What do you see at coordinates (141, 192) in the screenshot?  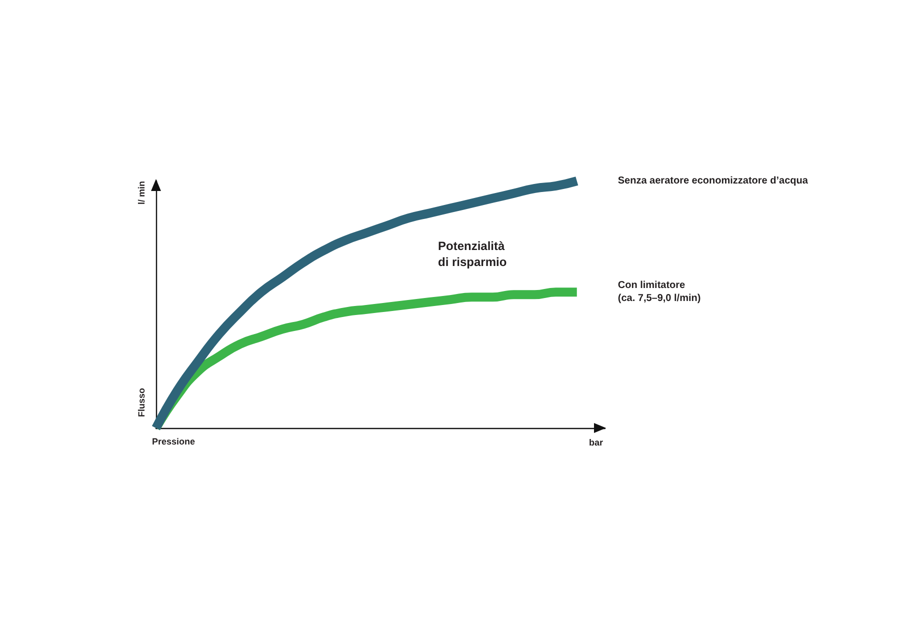 I see `text: l/ min` at bounding box center [141, 192].